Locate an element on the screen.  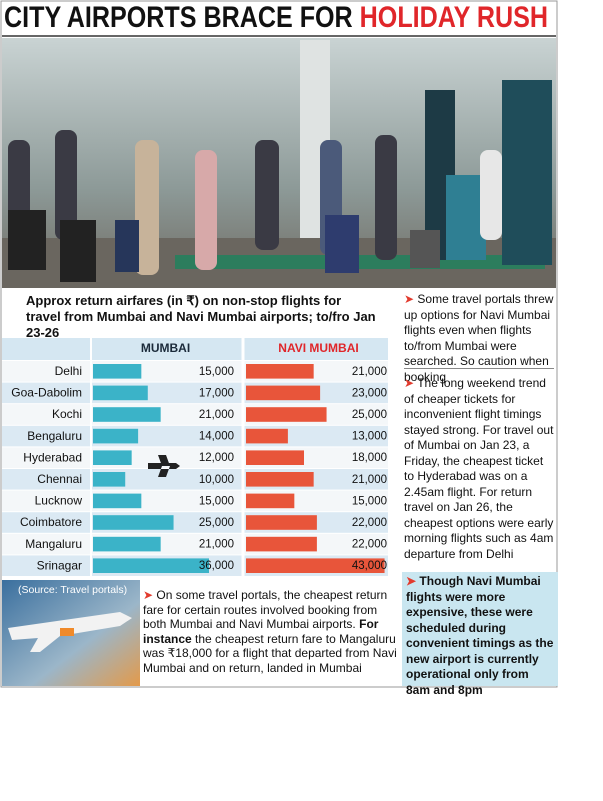
value-label: 10,000 is located at coordinates (216, 480).